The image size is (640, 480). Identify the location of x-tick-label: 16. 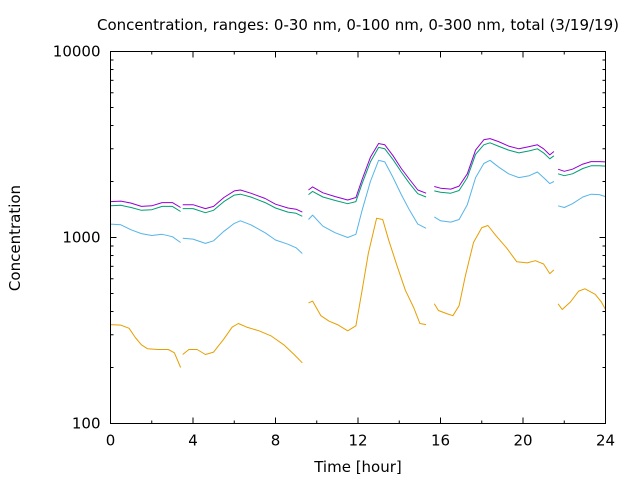
(440, 441).